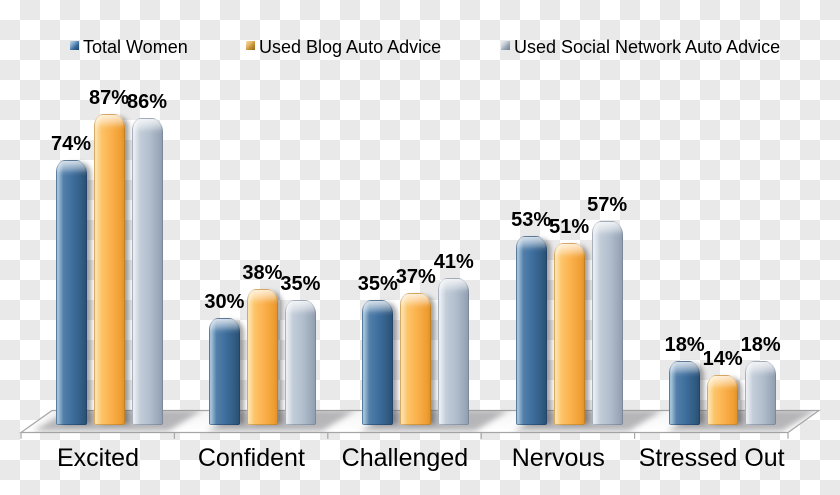 Image resolution: width=840 pixels, height=495 pixels. What do you see at coordinates (647, 47) in the screenshot?
I see `legend-label-social-network-auto-advice: Used Social Network Auto Advice` at bounding box center [647, 47].